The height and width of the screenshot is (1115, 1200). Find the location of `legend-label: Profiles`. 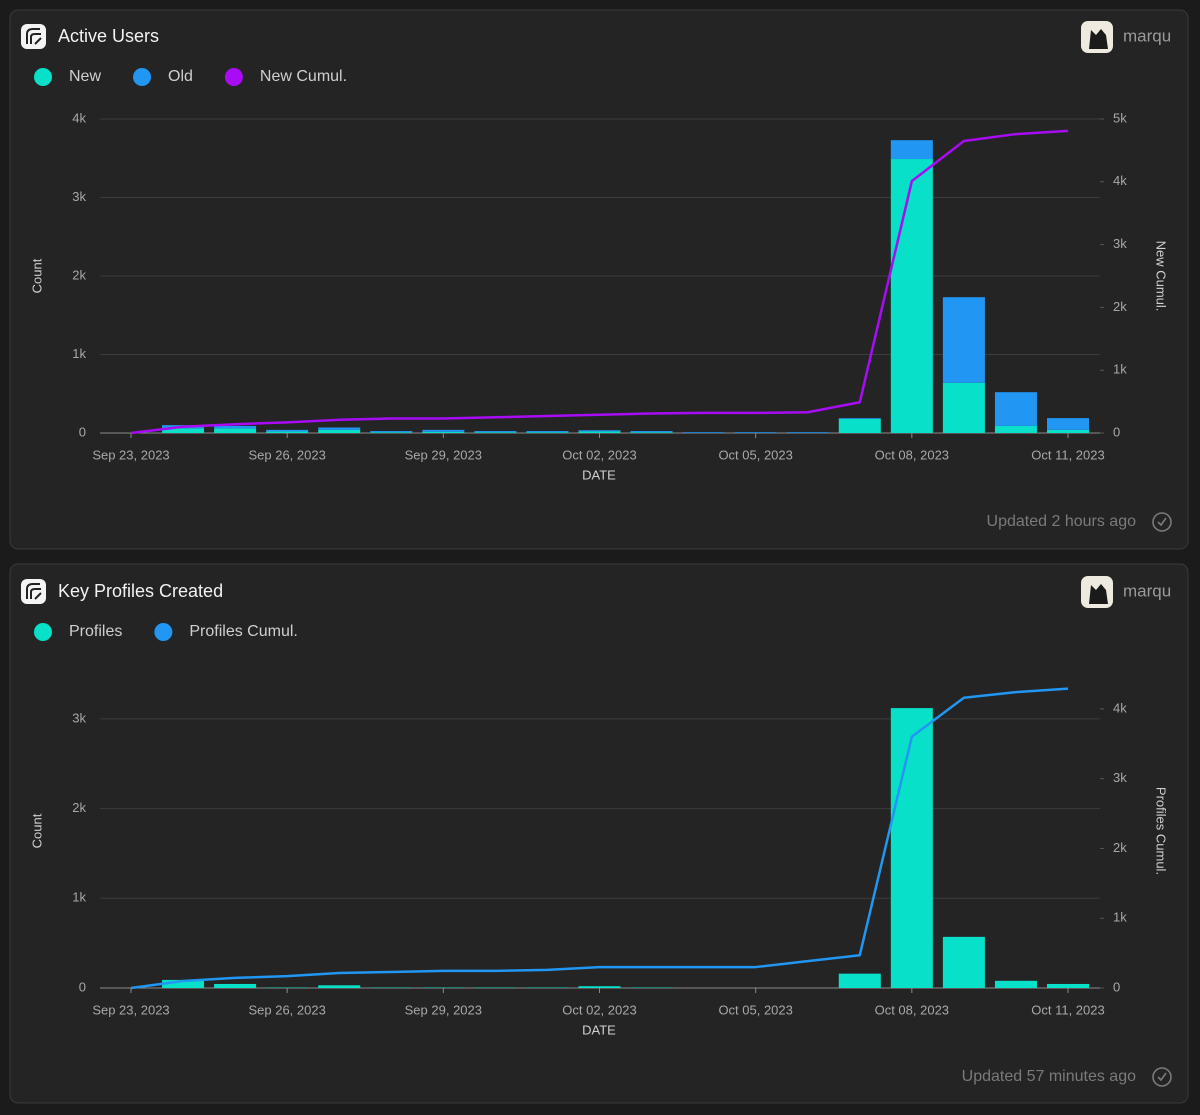

legend-label: Profiles is located at coordinates (95, 631).